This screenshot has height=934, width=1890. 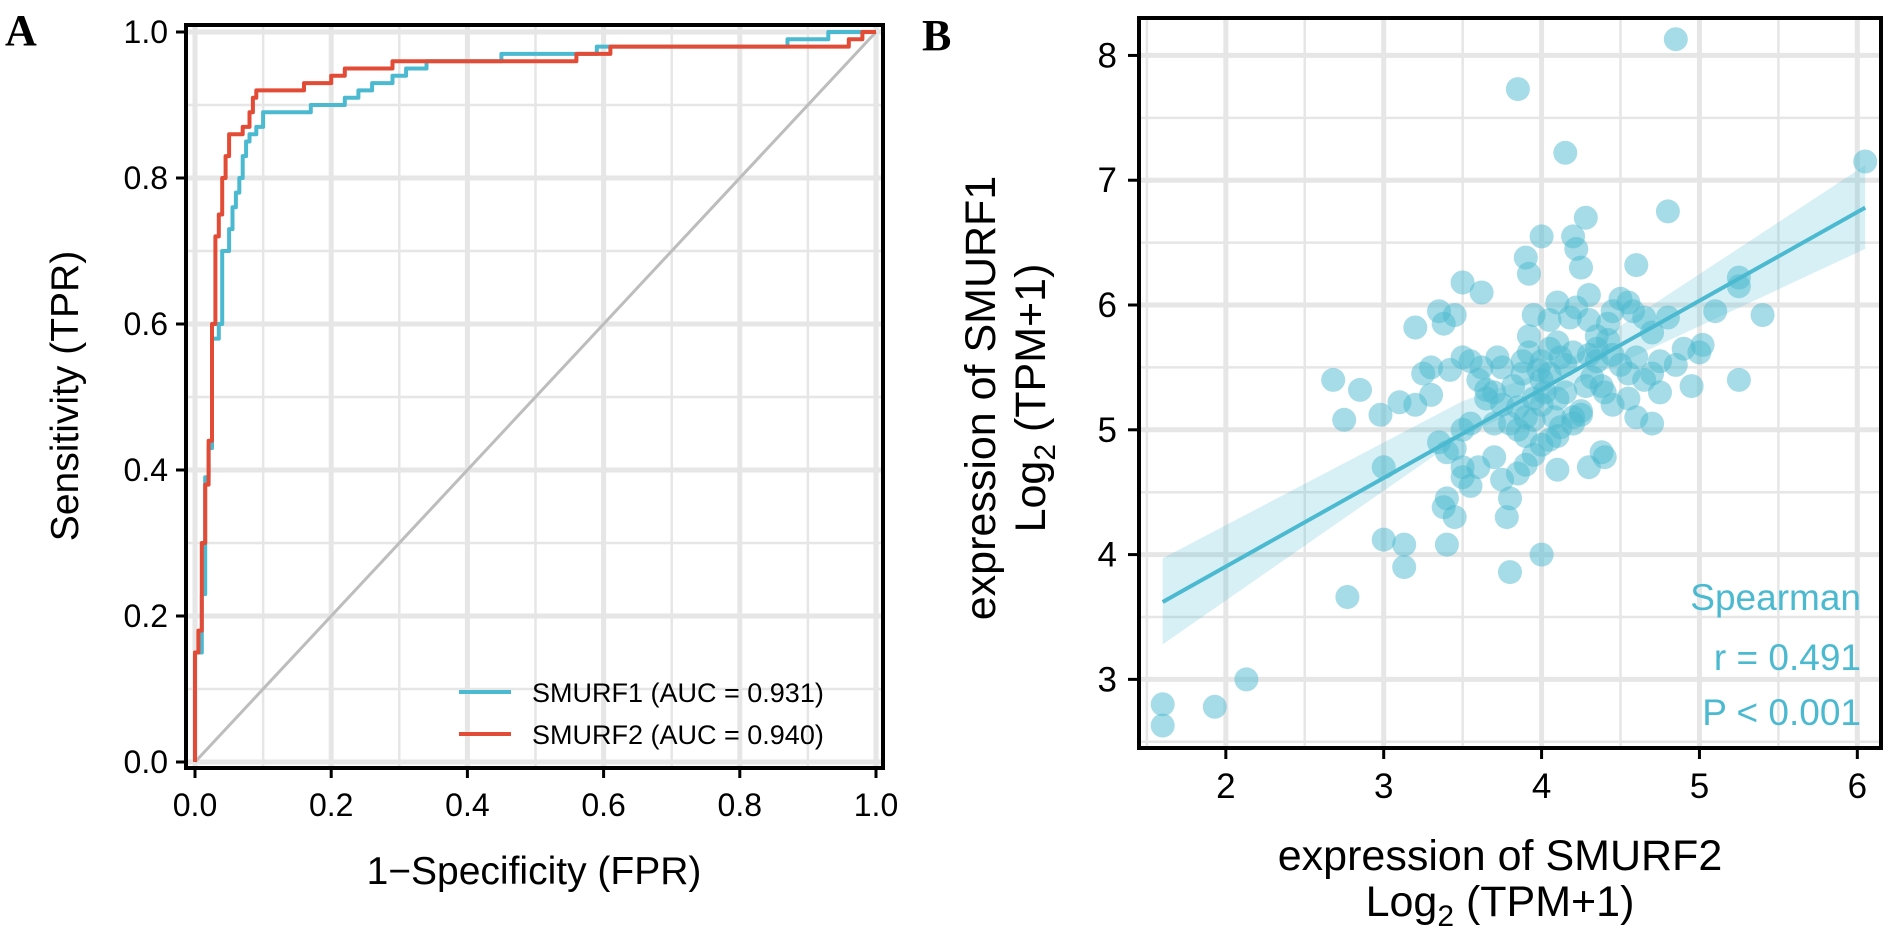 I want to click on y-tick-label: 1.0, so click(x=146, y=32).